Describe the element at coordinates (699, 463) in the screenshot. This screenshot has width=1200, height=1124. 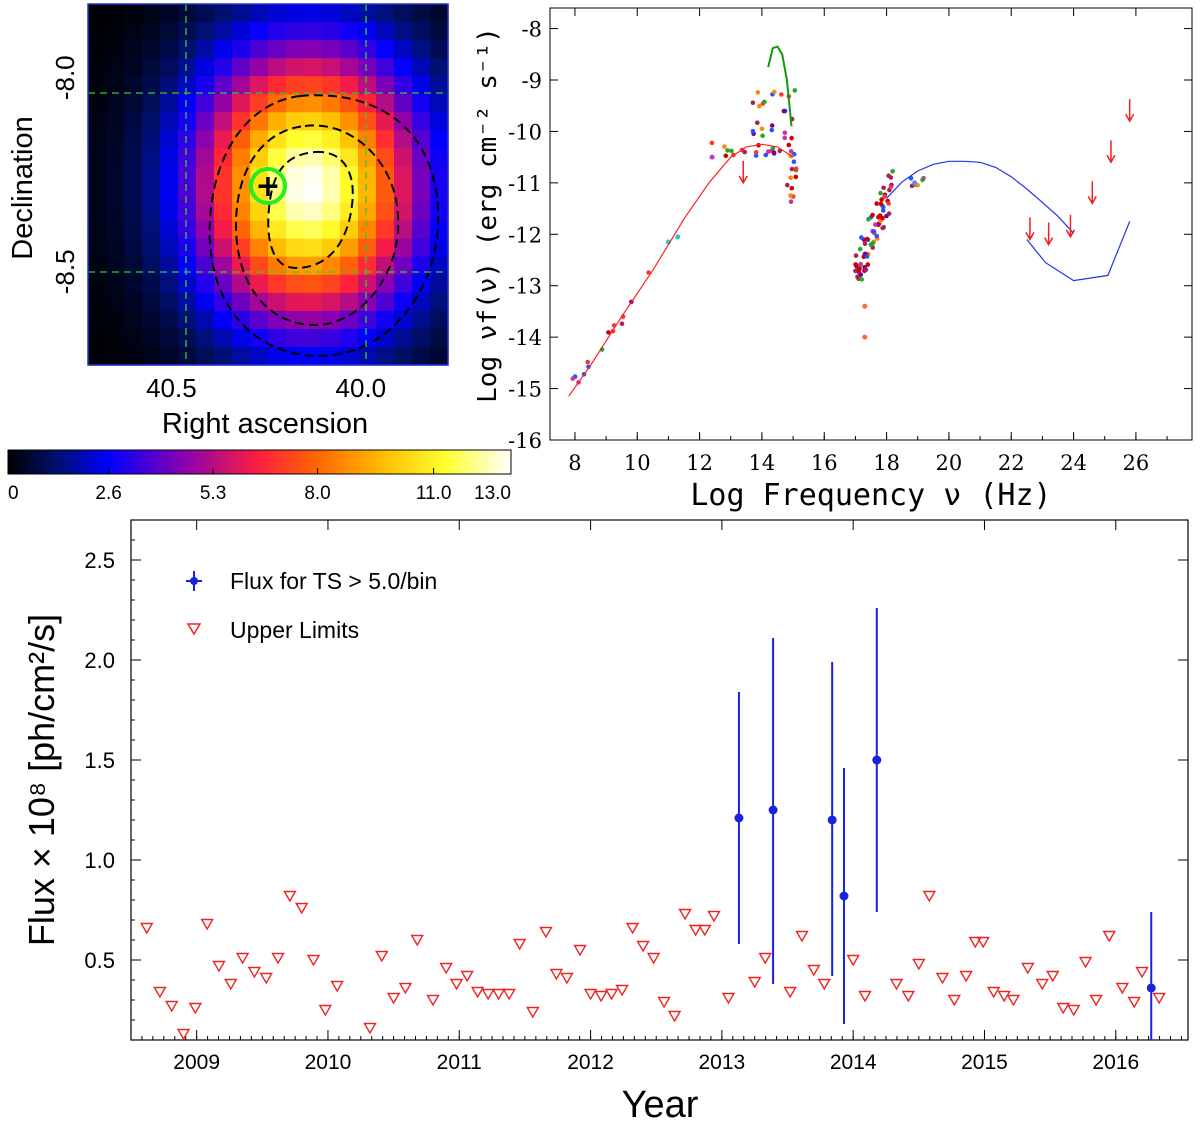
I see `sed-xtick-label: 12` at that location.